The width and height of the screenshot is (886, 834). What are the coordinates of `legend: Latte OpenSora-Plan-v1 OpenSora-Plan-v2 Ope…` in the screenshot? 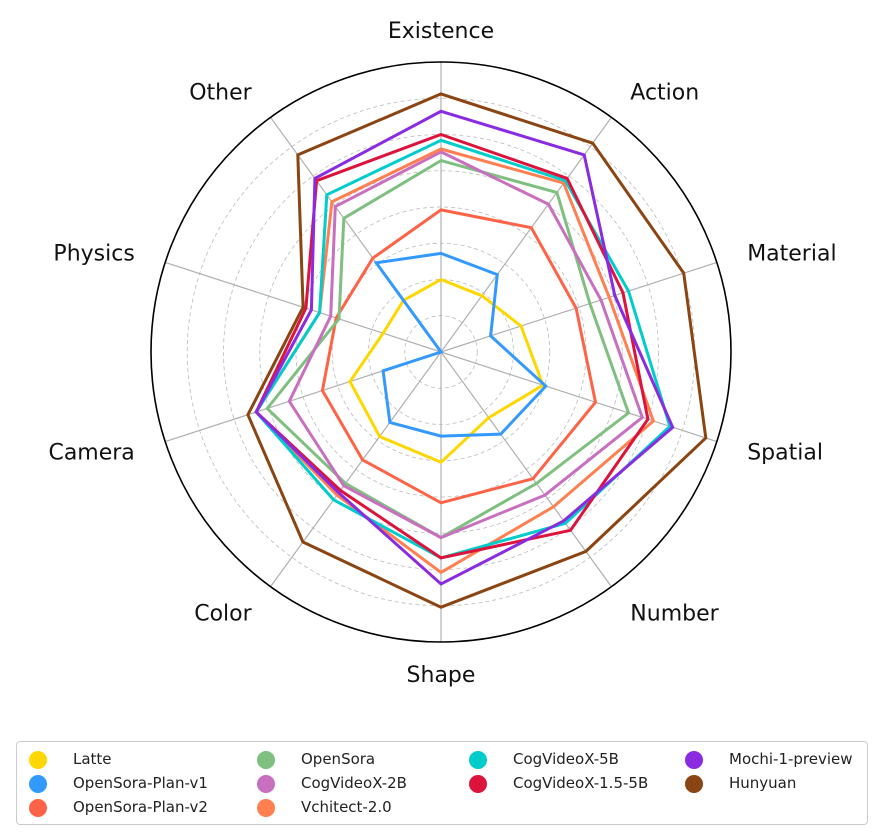 It's located at (442, 783).